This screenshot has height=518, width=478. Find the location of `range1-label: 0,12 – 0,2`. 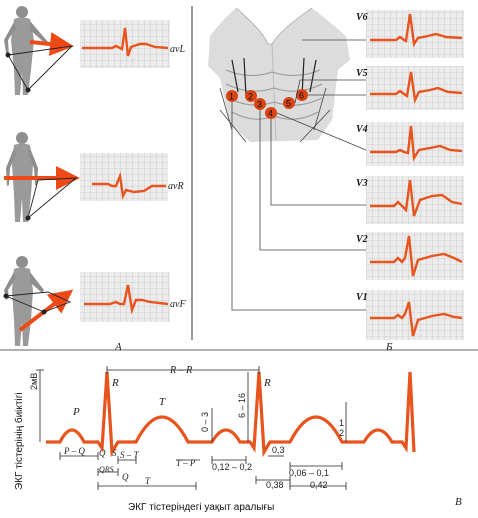

range1-label: 0,12 – 0,2 is located at coordinates (232, 467).